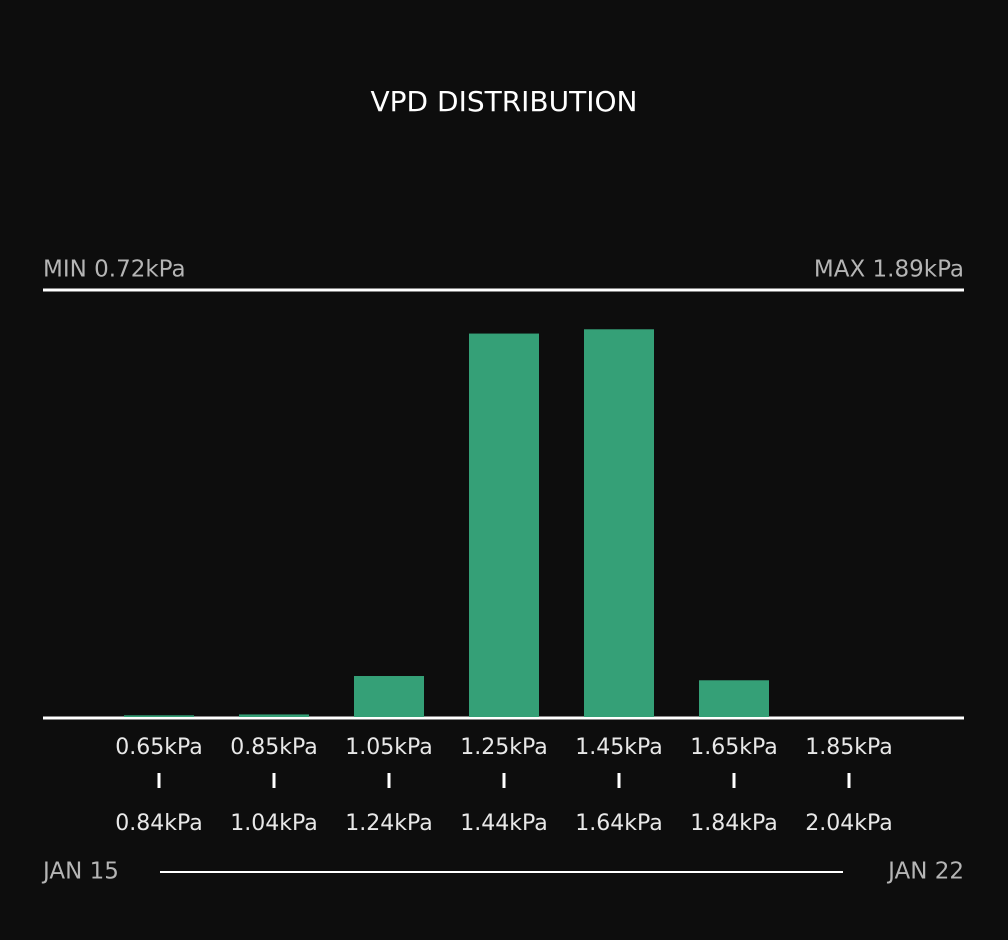  Describe the element at coordinates (889, 270) in the screenshot. I see `max-label: MAX 1.89kPa` at that location.